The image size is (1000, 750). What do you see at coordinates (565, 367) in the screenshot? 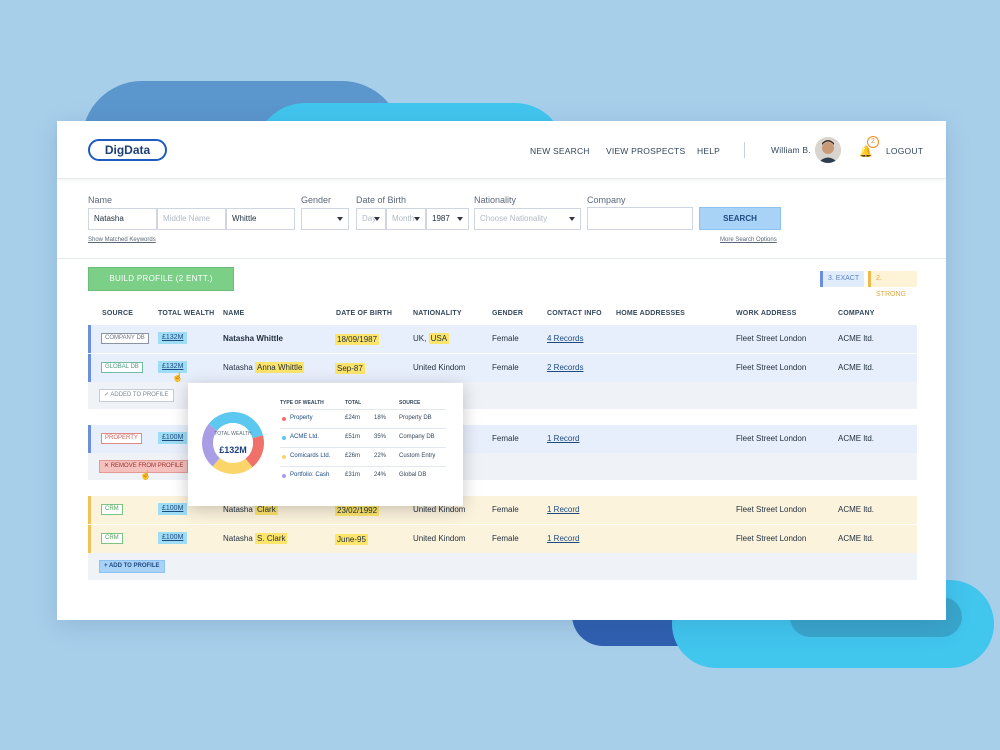
I see `contact-link: 2 Records` at bounding box center [565, 367].